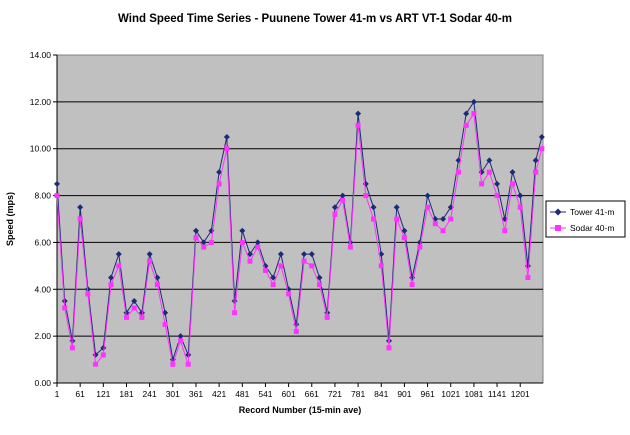 Image resolution: width=630 pixels, height=435 pixels. What do you see at coordinates (41, 55) in the screenshot?
I see `y-tick-label: 14.00` at bounding box center [41, 55].